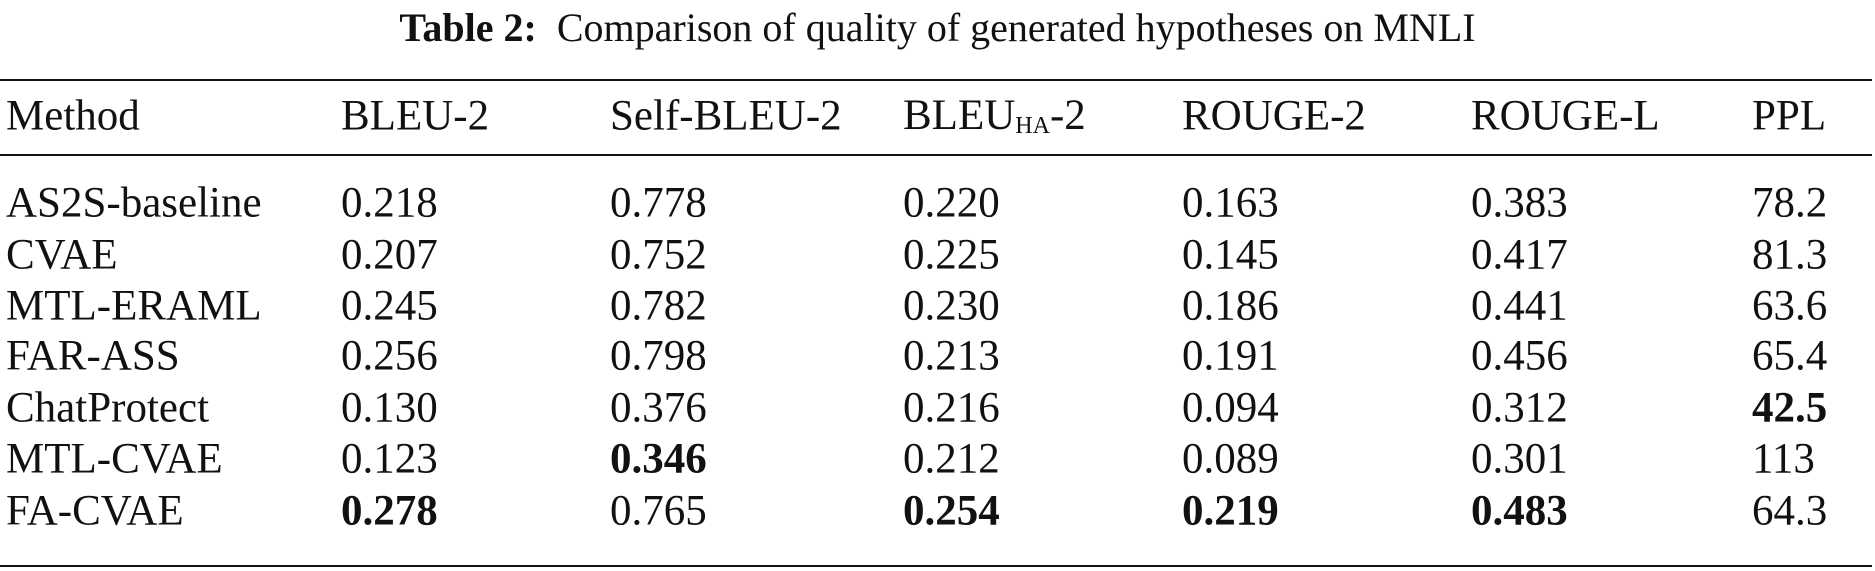 Image resolution: width=1875 pixels, height=571 pixels. What do you see at coordinates (1790, 356) in the screenshot?
I see `value-cell: 65.4` at bounding box center [1790, 356].